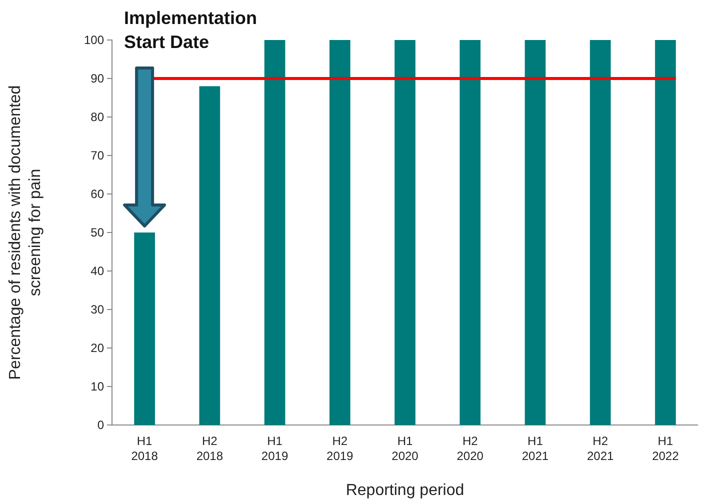  What do you see at coordinates (210, 448) in the screenshot?
I see `x-tick-label: H2 2018` at bounding box center [210, 448].